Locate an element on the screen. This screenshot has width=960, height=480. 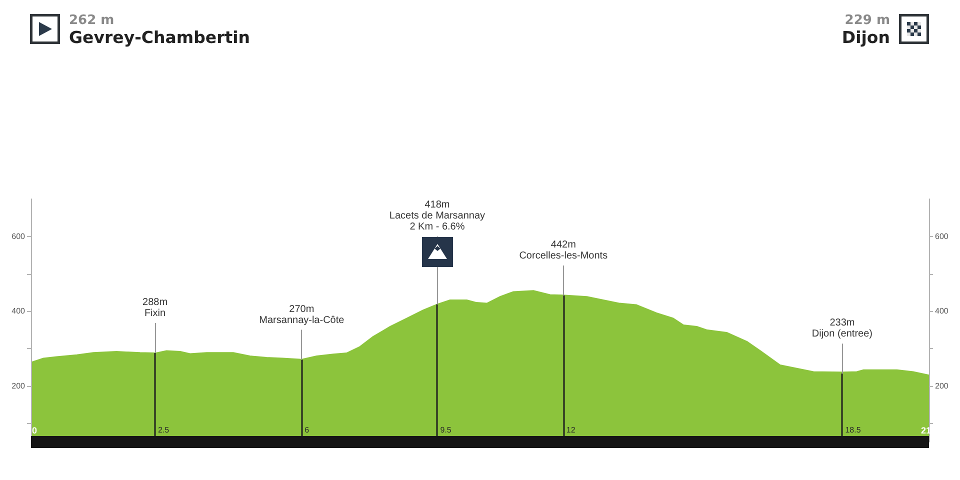
text: 229 m is located at coordinates (867, 20).